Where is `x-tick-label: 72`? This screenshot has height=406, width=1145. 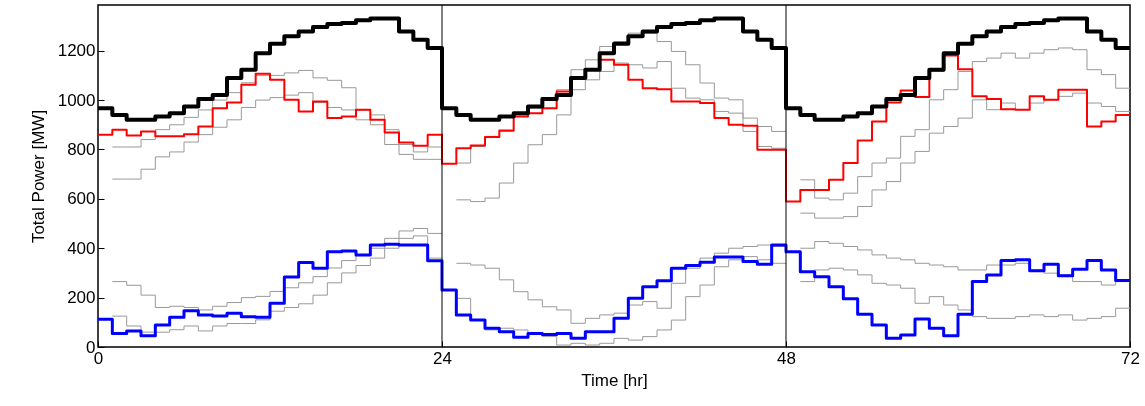 x-tick-label: 72 is located at coordinates (1130, 358).